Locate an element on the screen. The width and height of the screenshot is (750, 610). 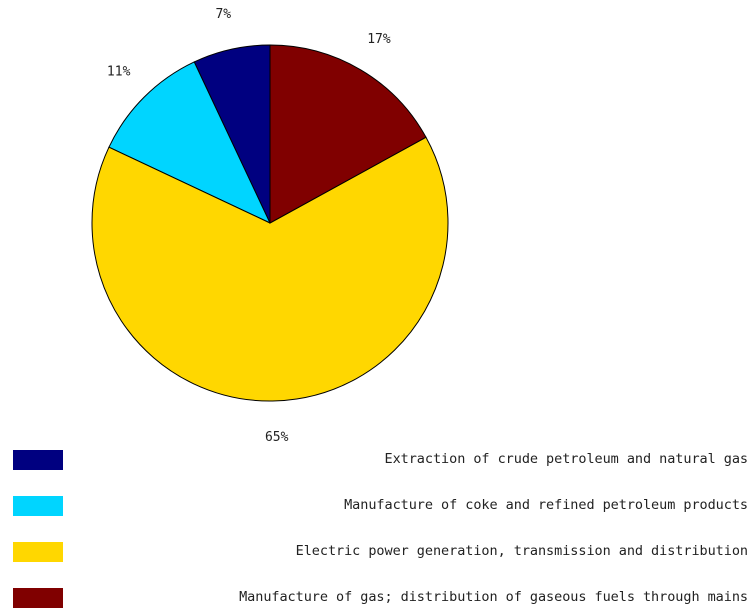
pie-label-coke: 11% is located at coordinates (119, 72).